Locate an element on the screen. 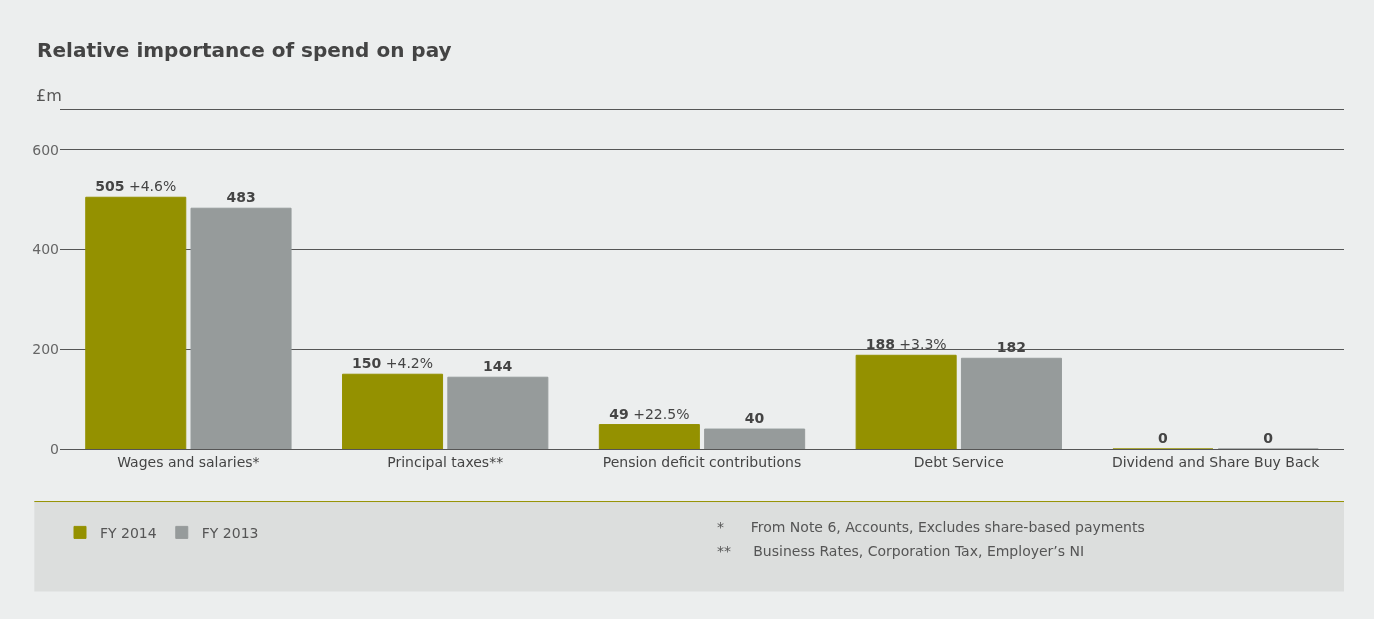 The width and height of the screenshot is (1374, 619). x-tick-label: Debt Service is located at coordinates (958, 461).